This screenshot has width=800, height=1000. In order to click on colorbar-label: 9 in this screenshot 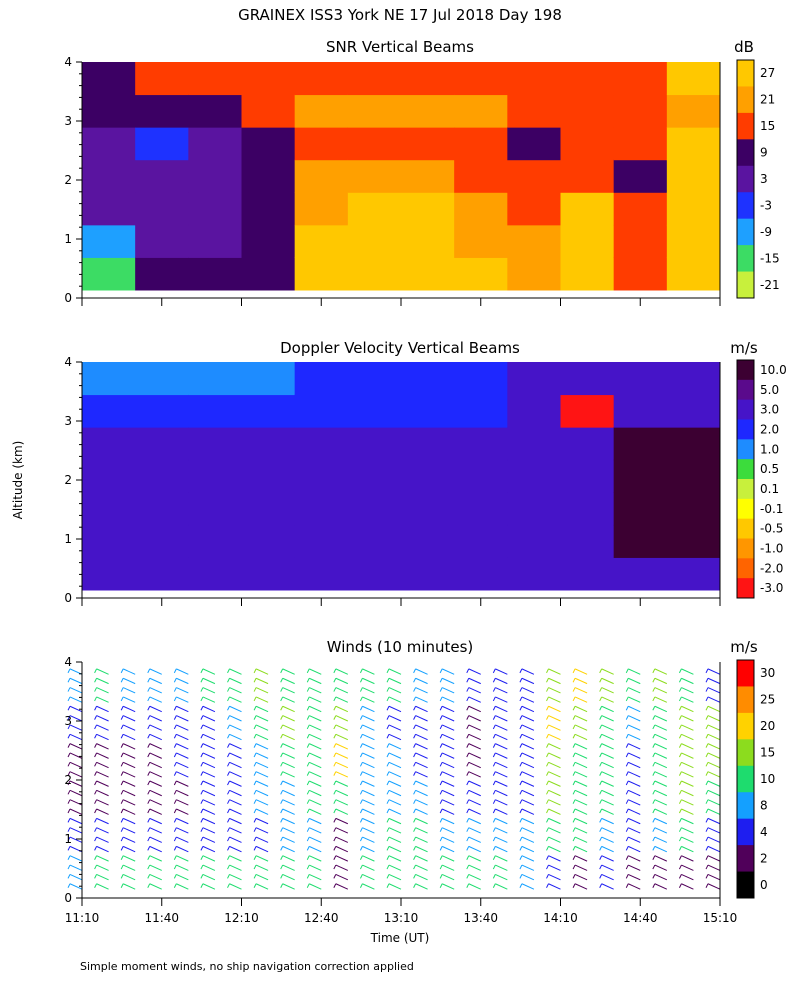, I will do `click(764, 153)`.